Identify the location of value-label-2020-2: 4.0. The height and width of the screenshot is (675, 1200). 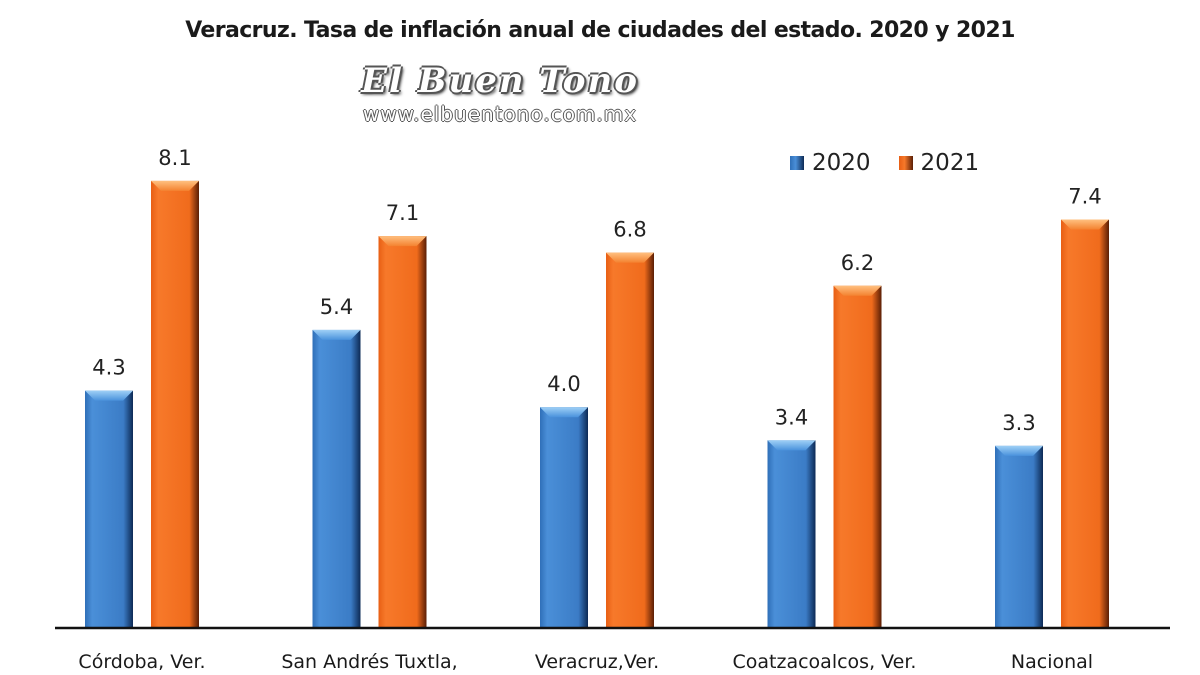
(563, 384).